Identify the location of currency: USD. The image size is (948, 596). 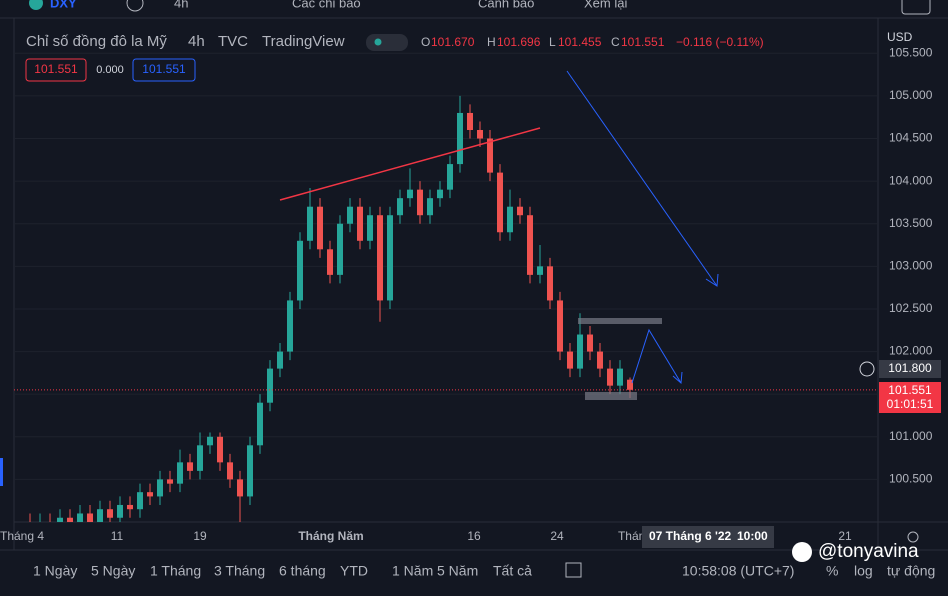
(900, 37).